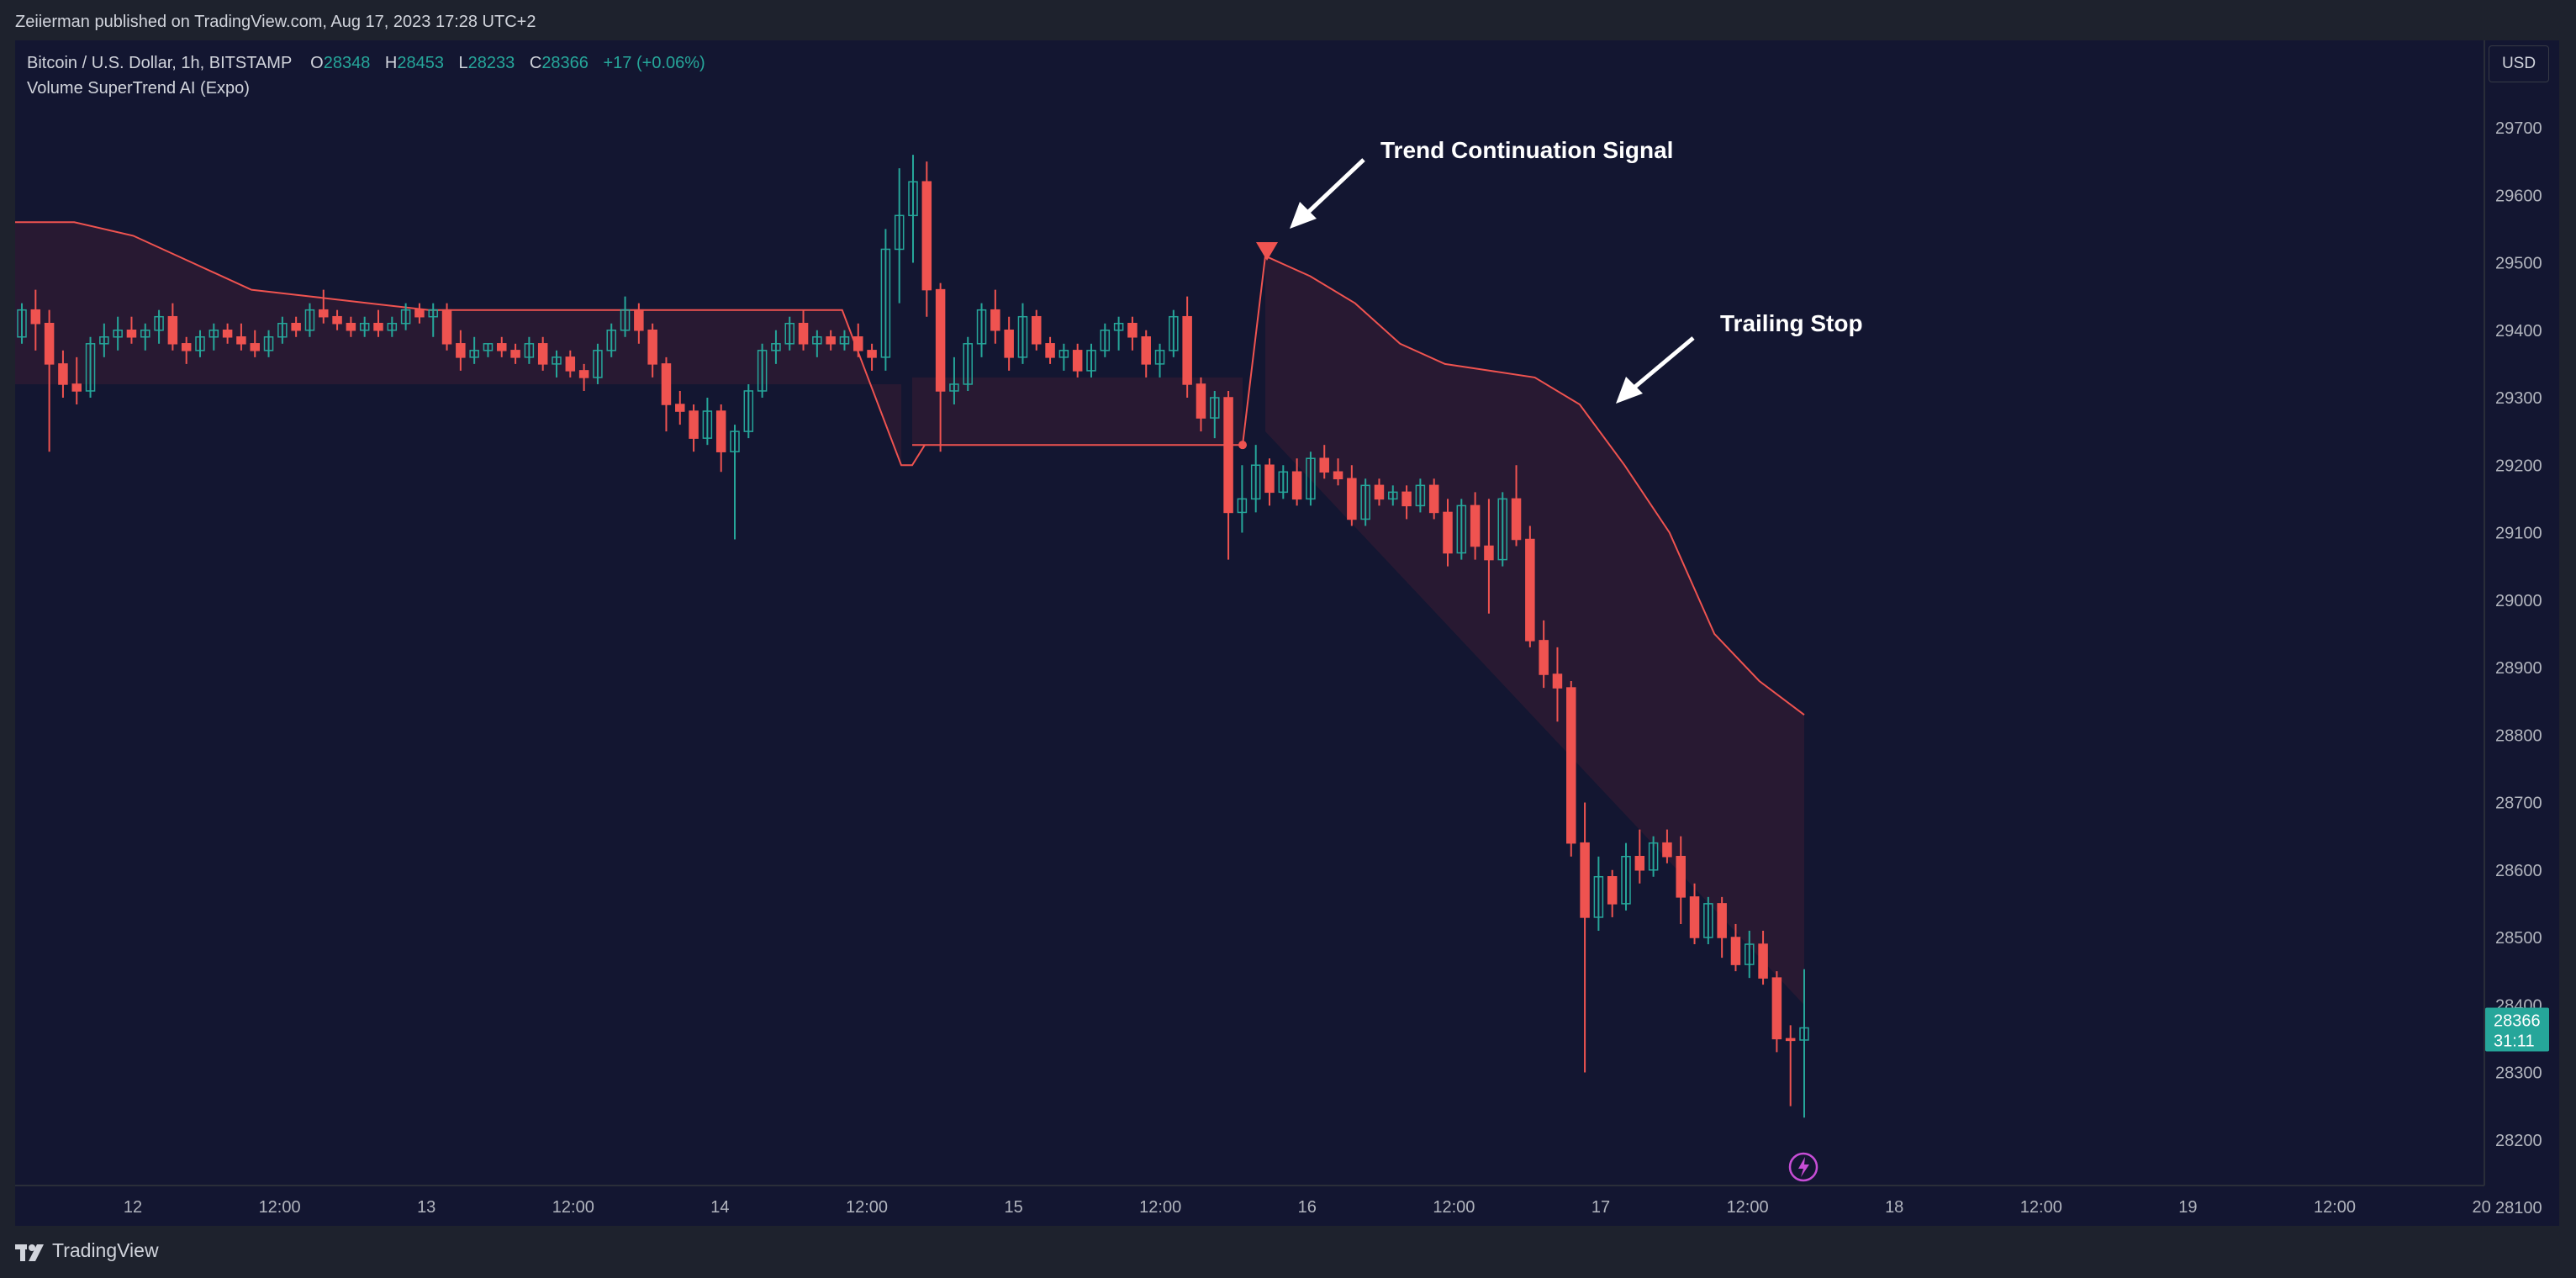 This screenshot has height=1278, width=2576. Describe the element at coordinates (1307, 1207) in the screenshot. I see `time-tick-label: 16` at that location.